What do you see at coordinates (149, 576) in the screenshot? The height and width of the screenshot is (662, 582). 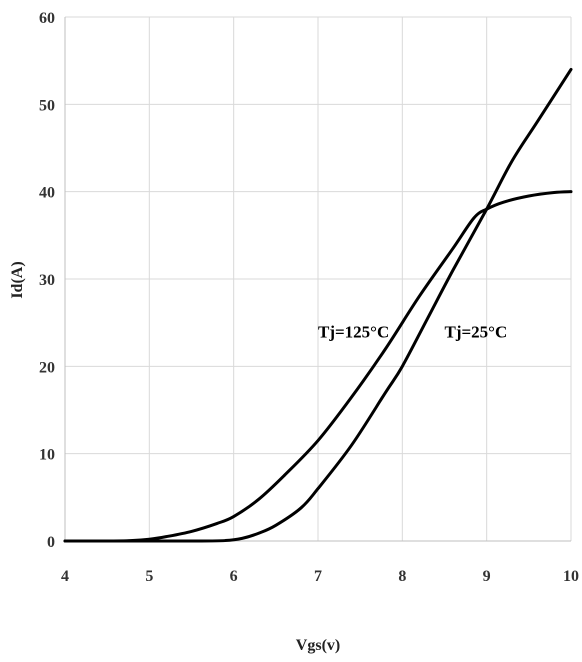 I see `x-tick-label: 5` at bounding box center [149, 576].